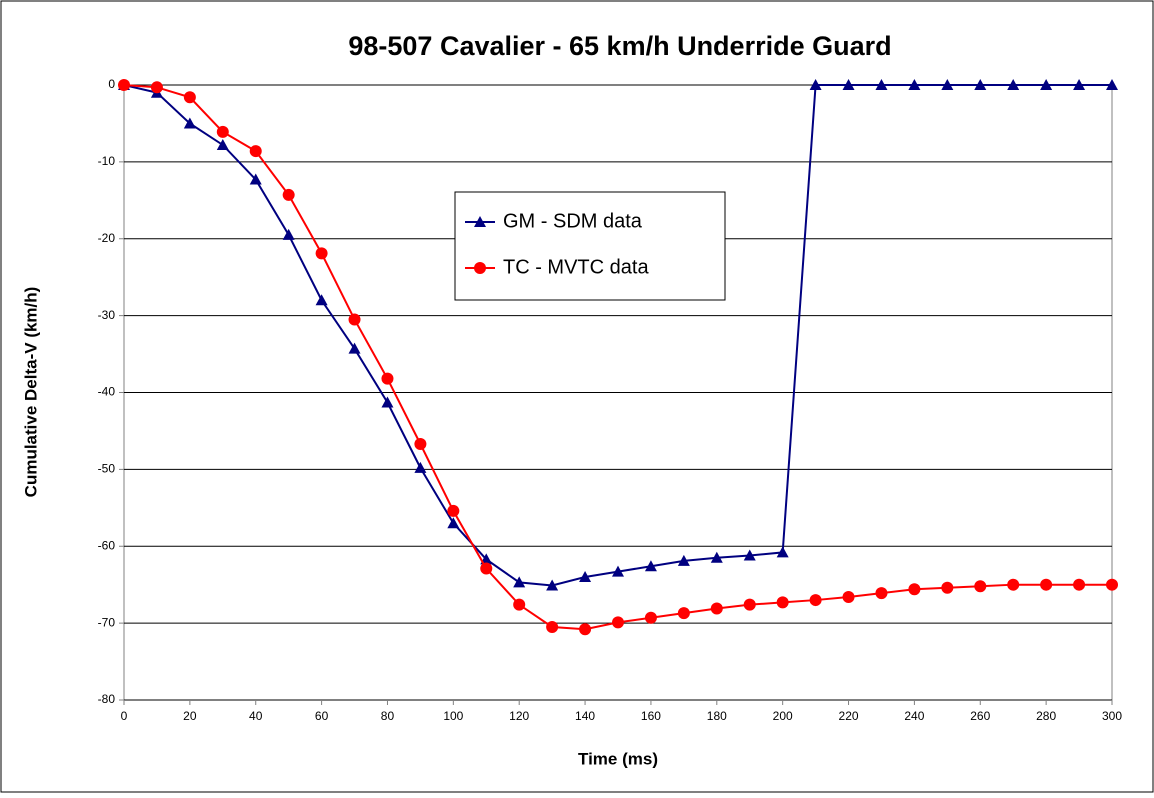 Image resolution: width=1154 pixels, height=798 pixels. I want to click on x-axis-label: Time (ms), so click(618, 758).